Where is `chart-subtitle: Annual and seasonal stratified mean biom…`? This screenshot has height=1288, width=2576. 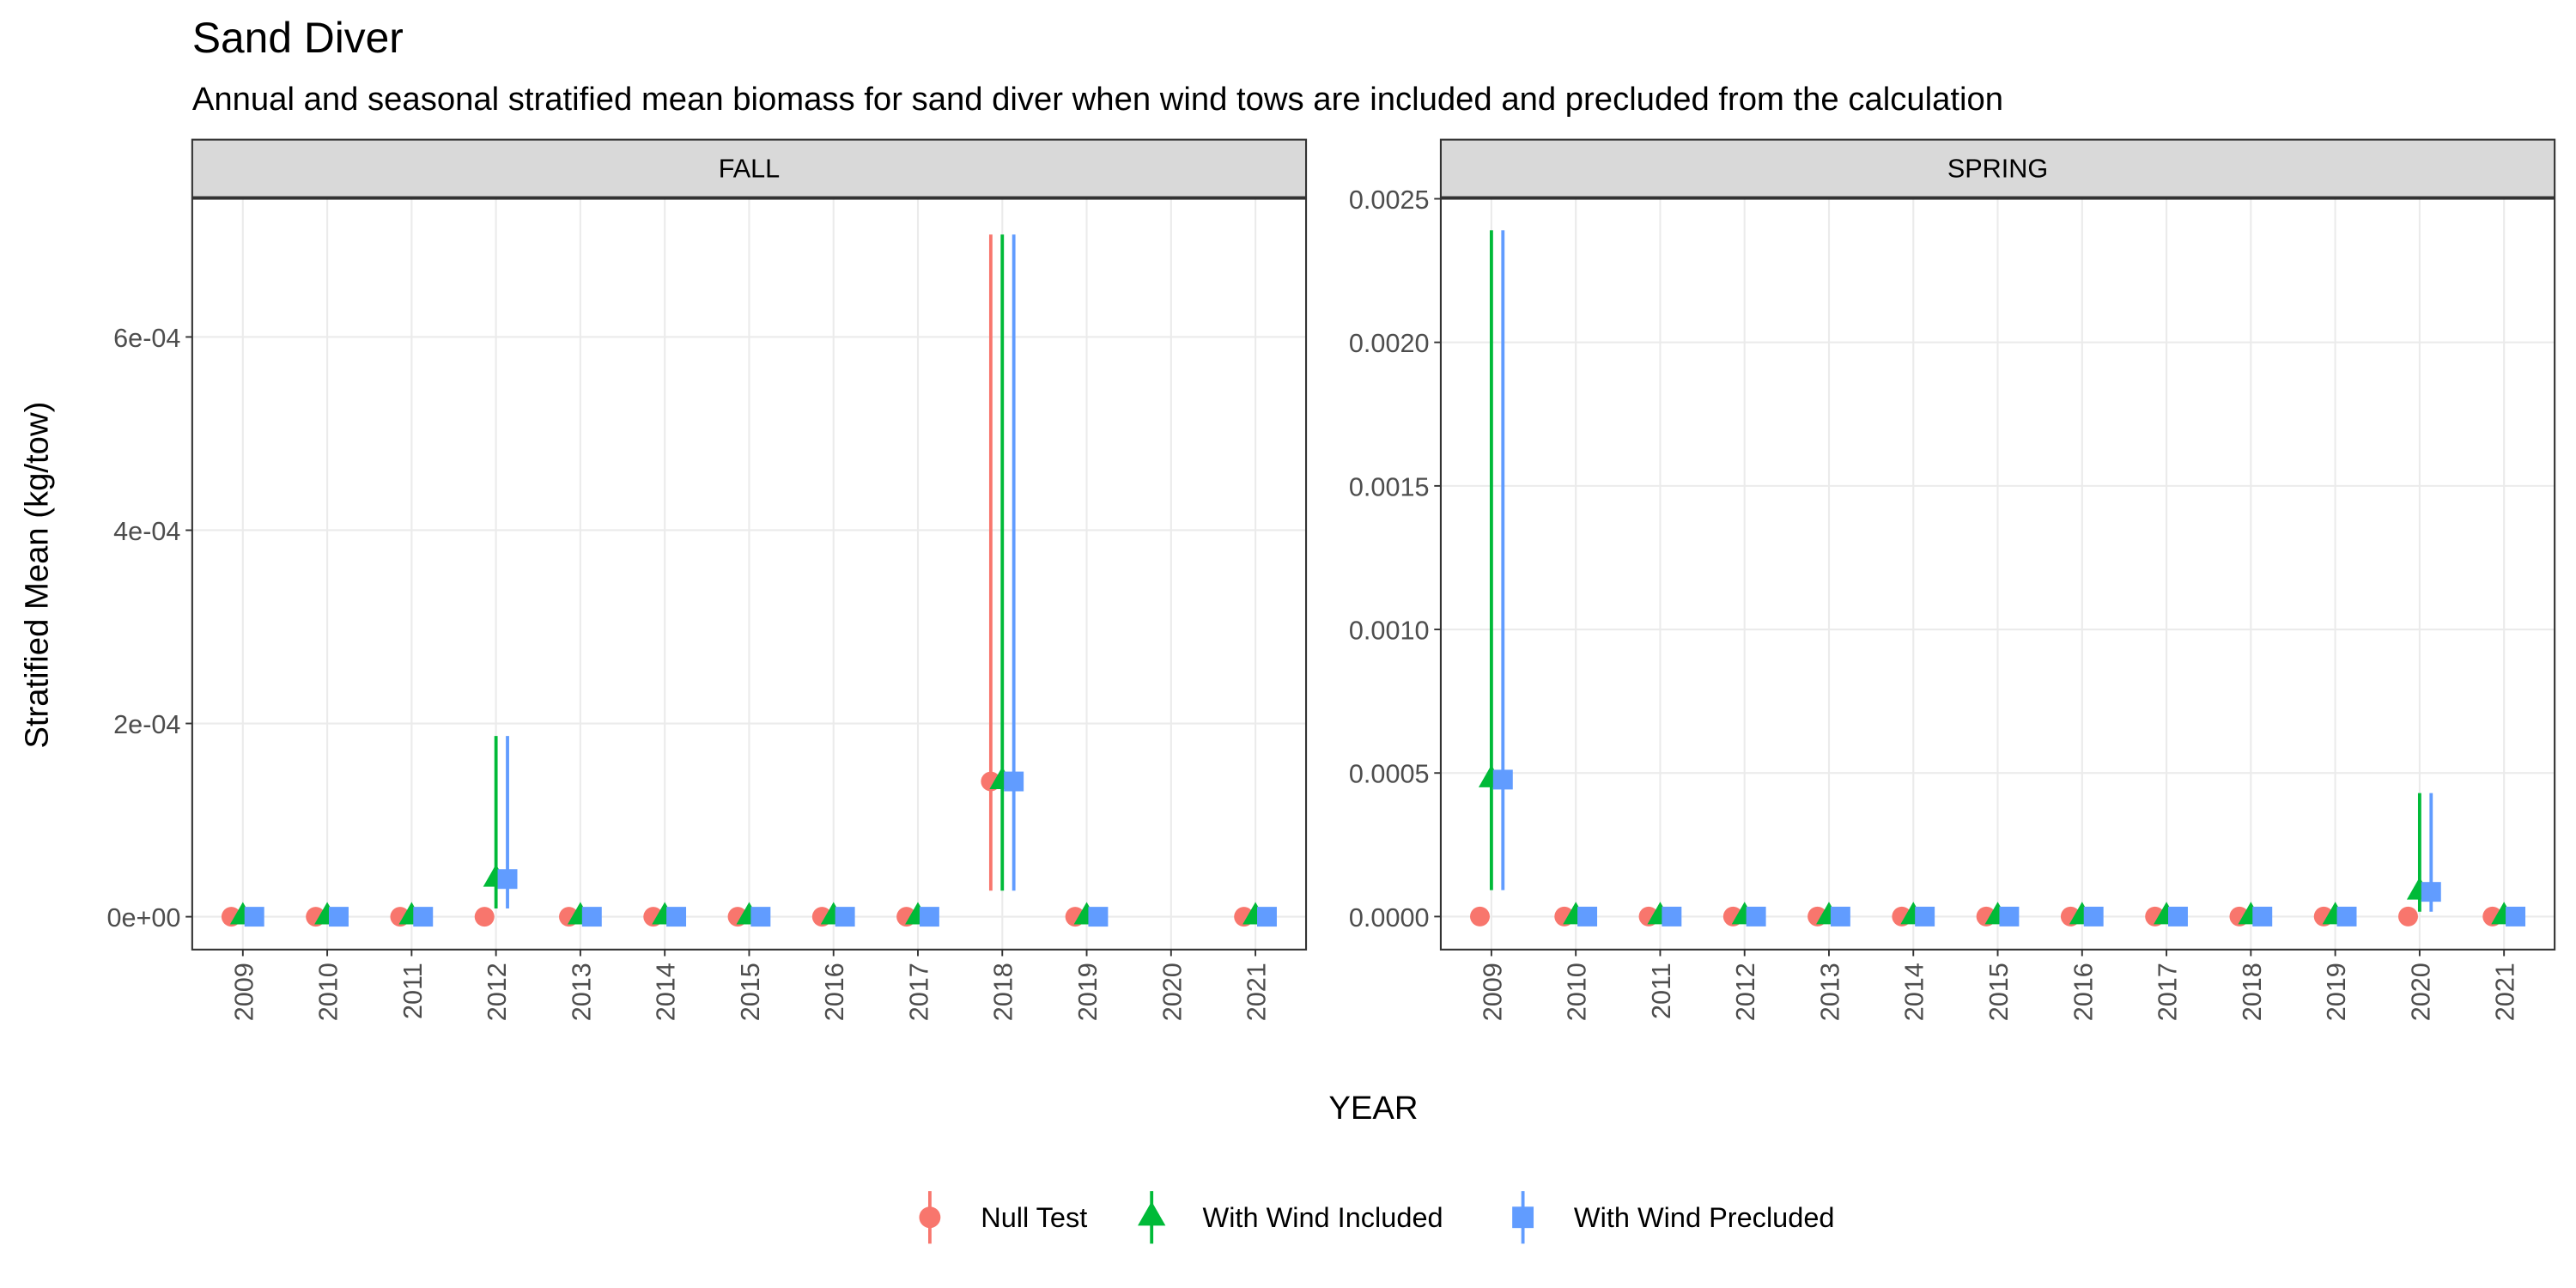
chart-subtitle: Annual and seasonal stratified mean biom… is located at coordinates (1097, 99).